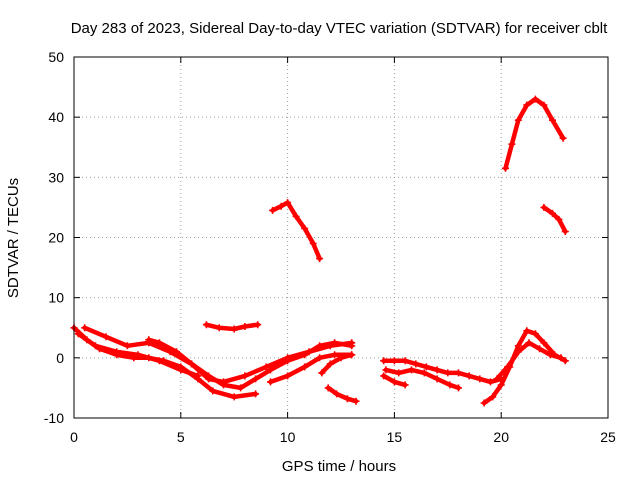  I want to click on series-markers, so click(534, 133).